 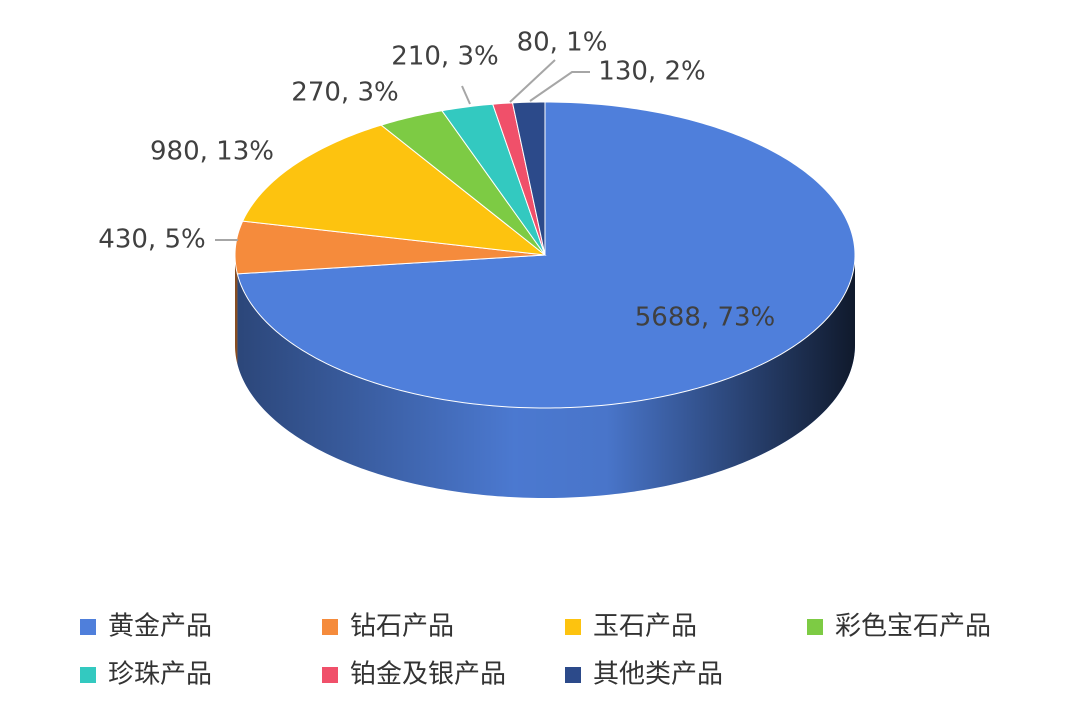 What do you see at coordinates (651, 72) in the screenshot?
I see `data-label: 130, 2%` at bounding box center [651, 72].